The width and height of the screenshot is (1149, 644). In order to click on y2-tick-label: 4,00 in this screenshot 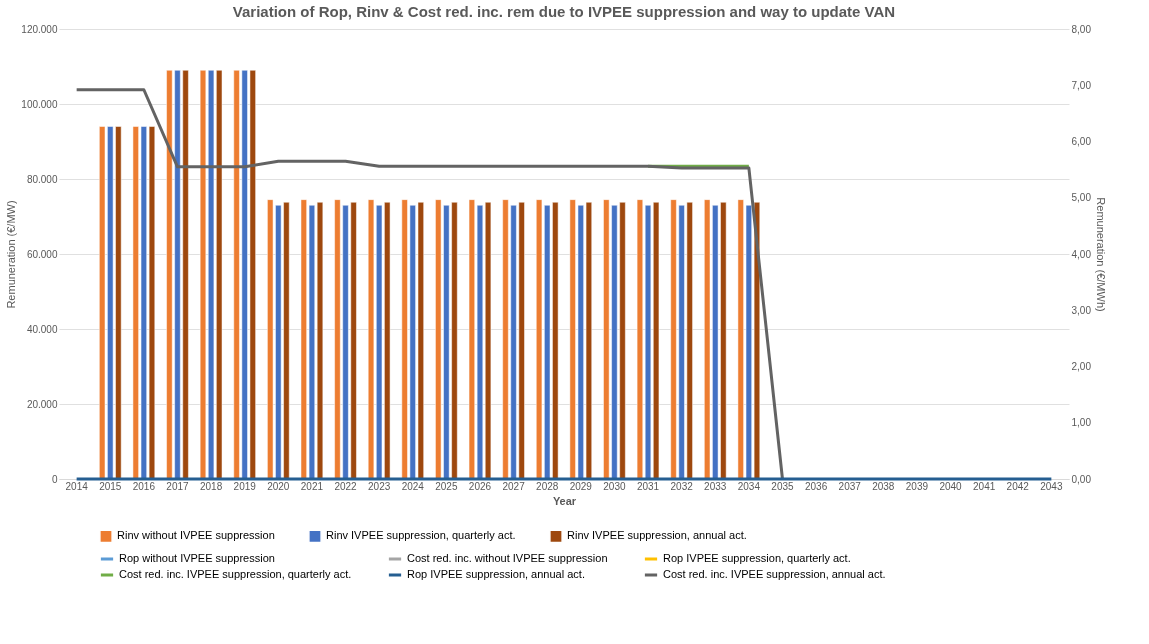, I will do `click(1081, 254)`.